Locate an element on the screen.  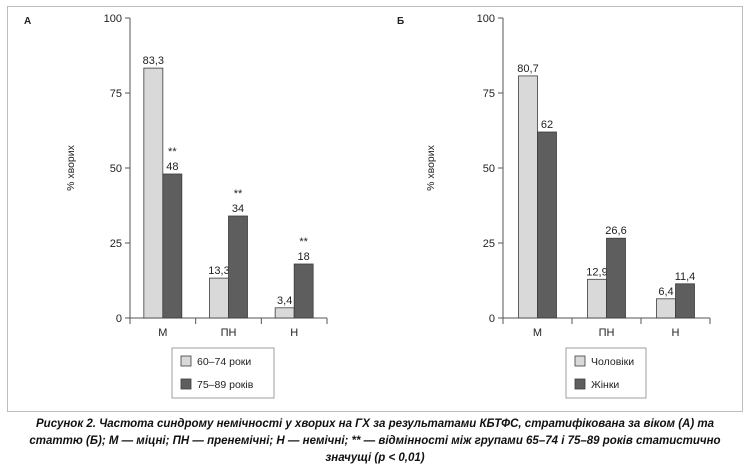
bar-value-label: 34 is located at coordinates (238, 209).